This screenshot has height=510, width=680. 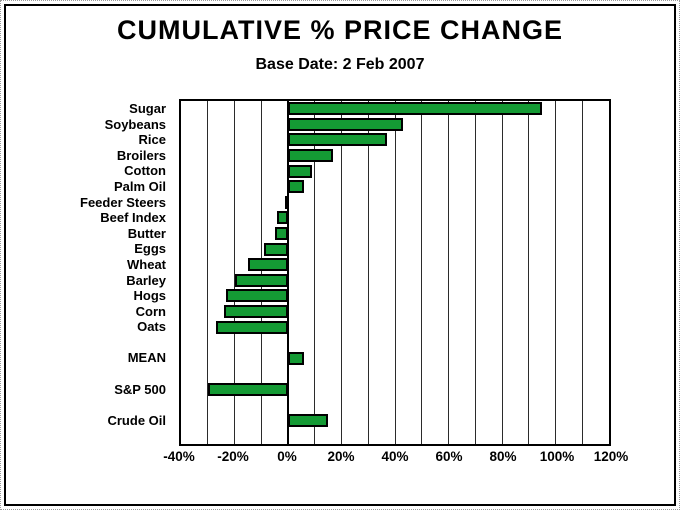 I want to click on category-label: Wheat, so click(x=146, y=264).